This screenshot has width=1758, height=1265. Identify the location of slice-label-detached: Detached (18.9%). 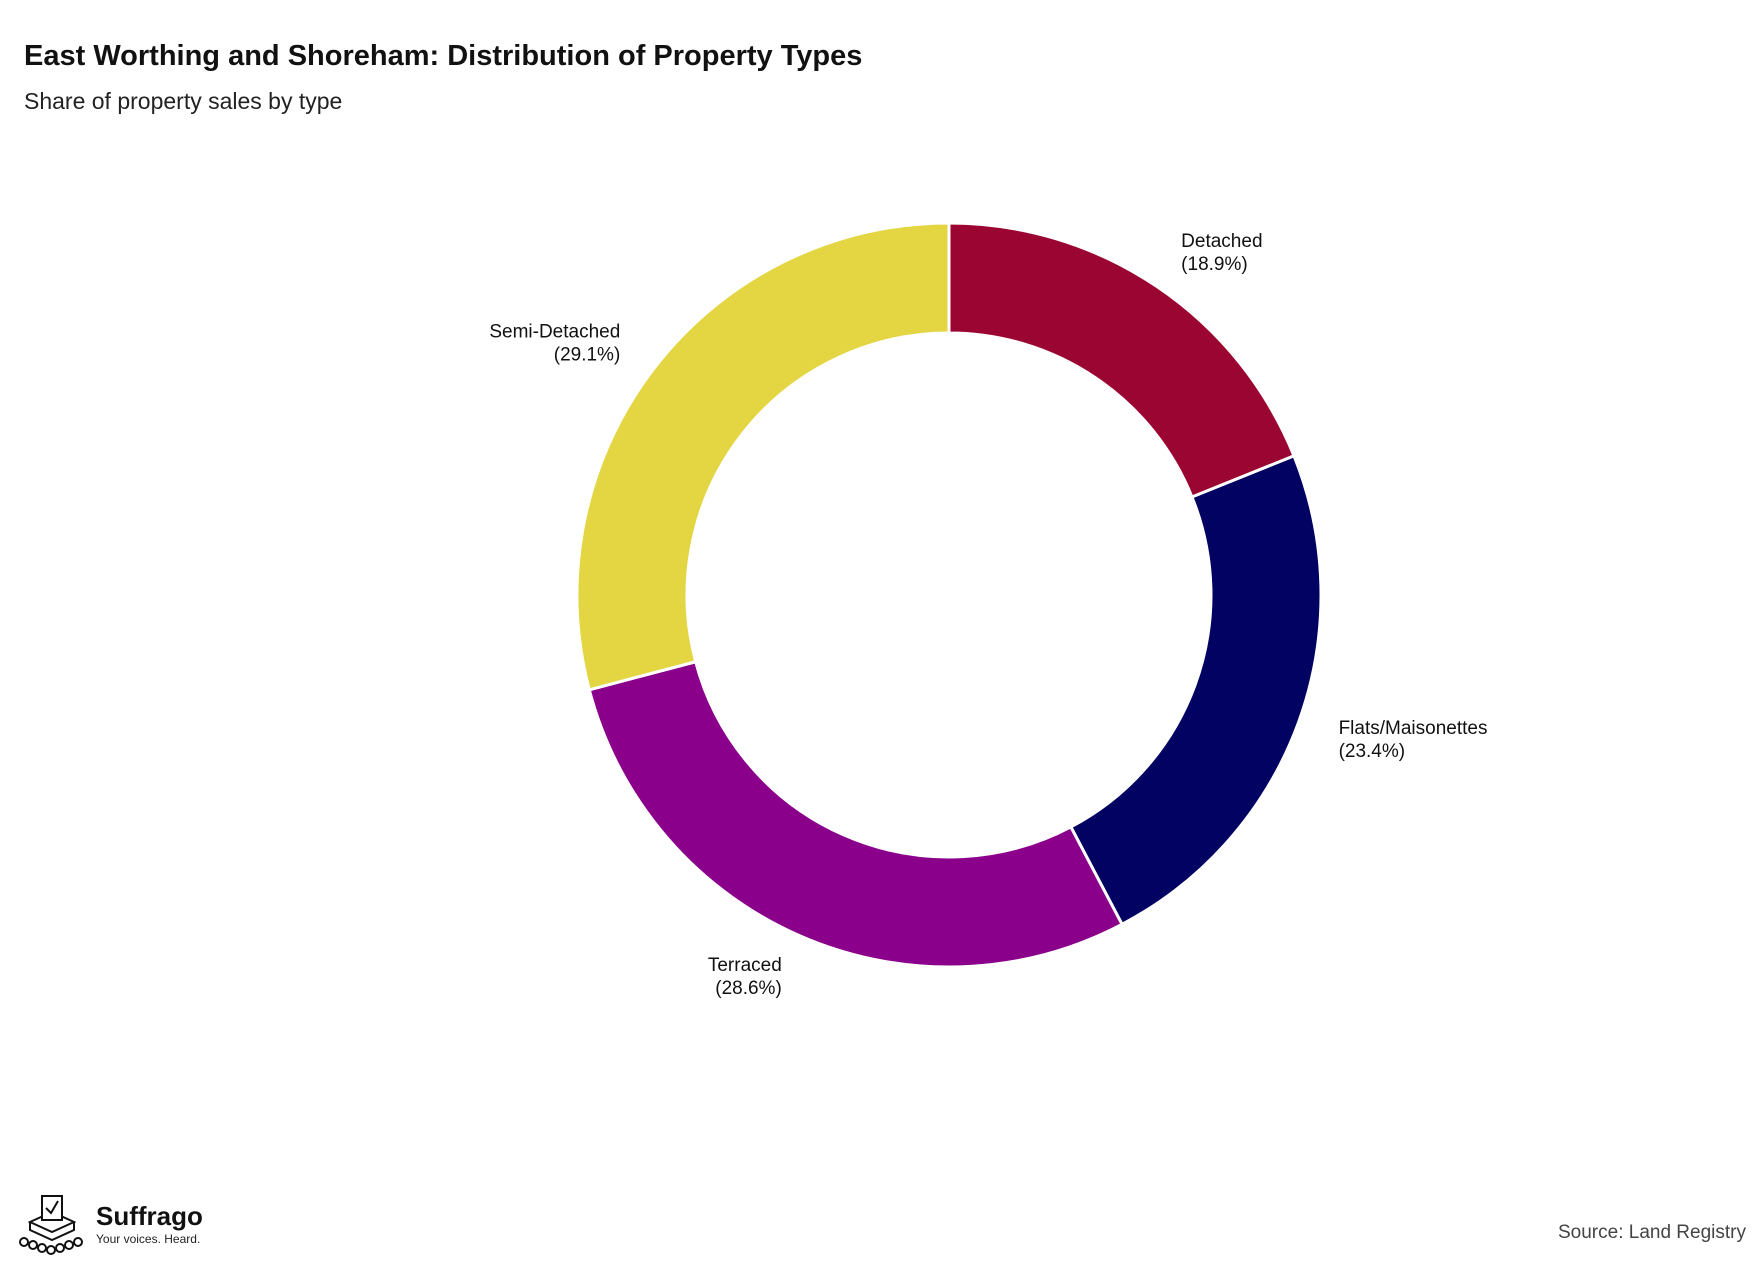
(1221, 253).